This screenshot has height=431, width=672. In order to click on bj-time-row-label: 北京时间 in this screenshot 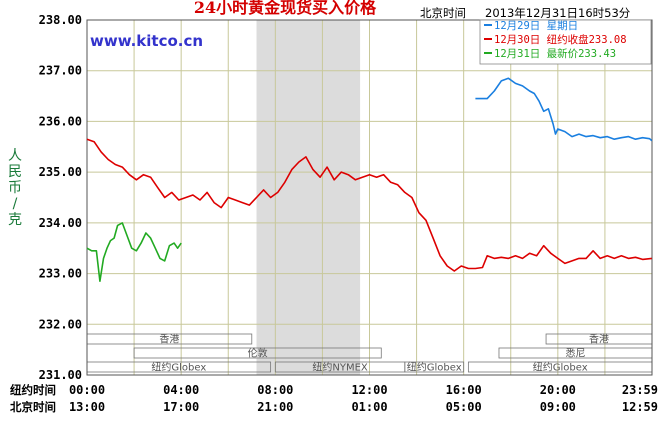, I will do `click(33, 407)`.